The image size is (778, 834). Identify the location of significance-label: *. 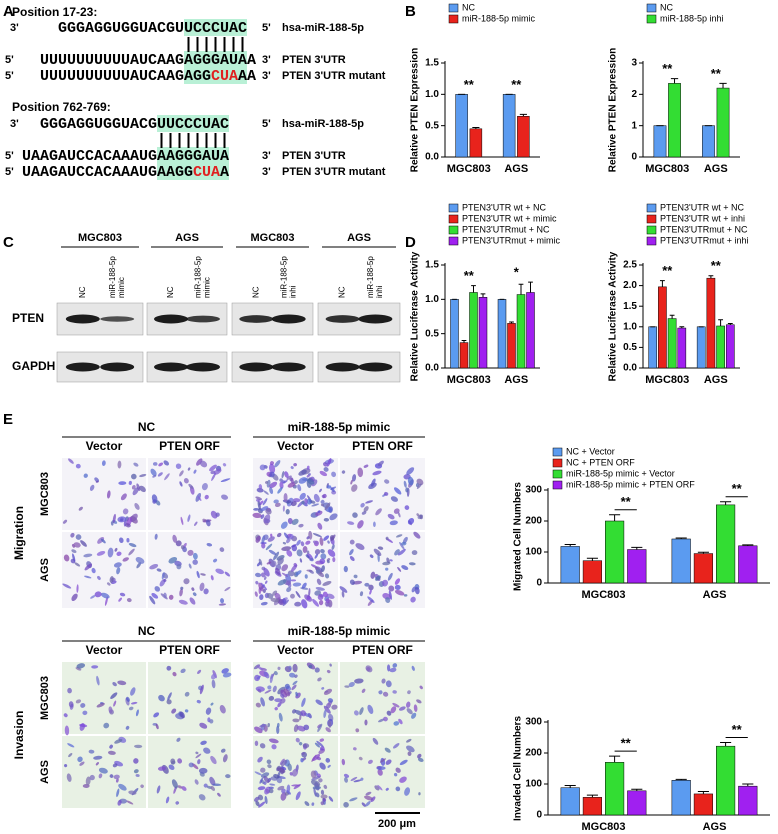
(517, 272).